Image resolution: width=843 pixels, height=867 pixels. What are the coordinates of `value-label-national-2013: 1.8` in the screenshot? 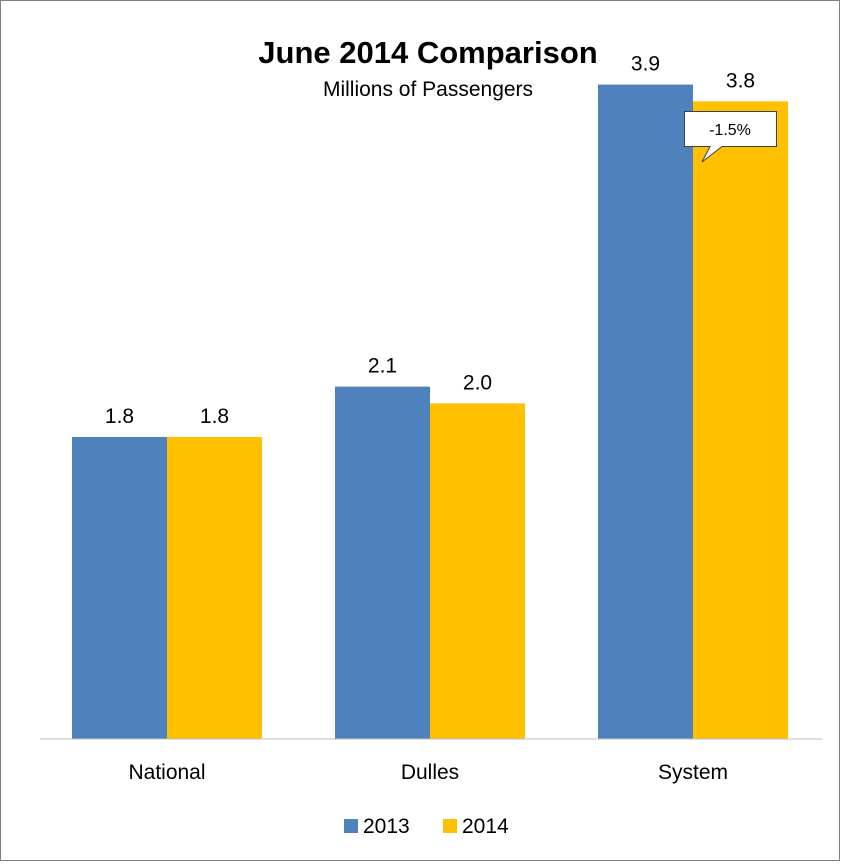 It's located at (119, 416).